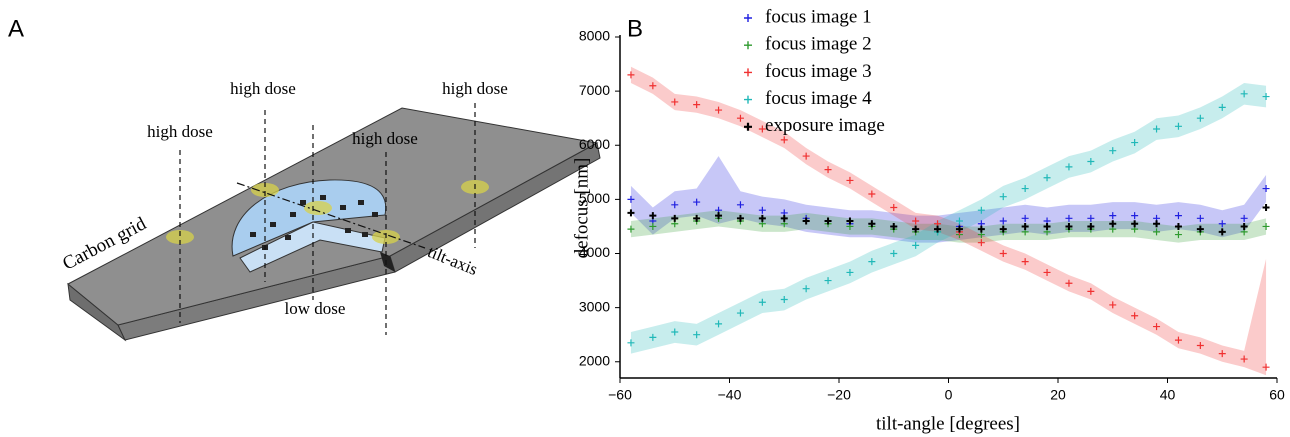 This screenshot has height=437, width=1290. Describe the element at coordinates (1277, 395) in the screenshot. I see `x-tick-label: 60` at that location.